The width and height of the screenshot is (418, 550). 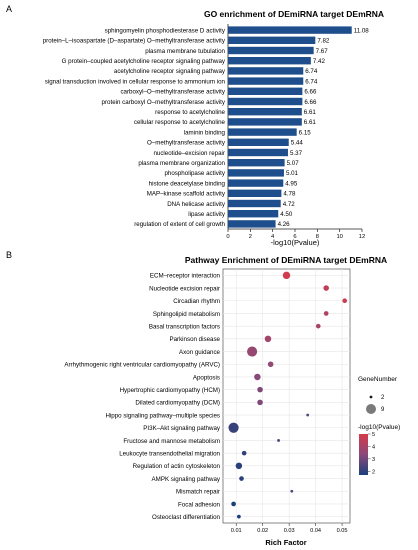 What do you see at coordinates (186, 314) in the screenshot?
I see `pathway-category-label: Sphingolipid metabolism` at bounding box center [186, 314].